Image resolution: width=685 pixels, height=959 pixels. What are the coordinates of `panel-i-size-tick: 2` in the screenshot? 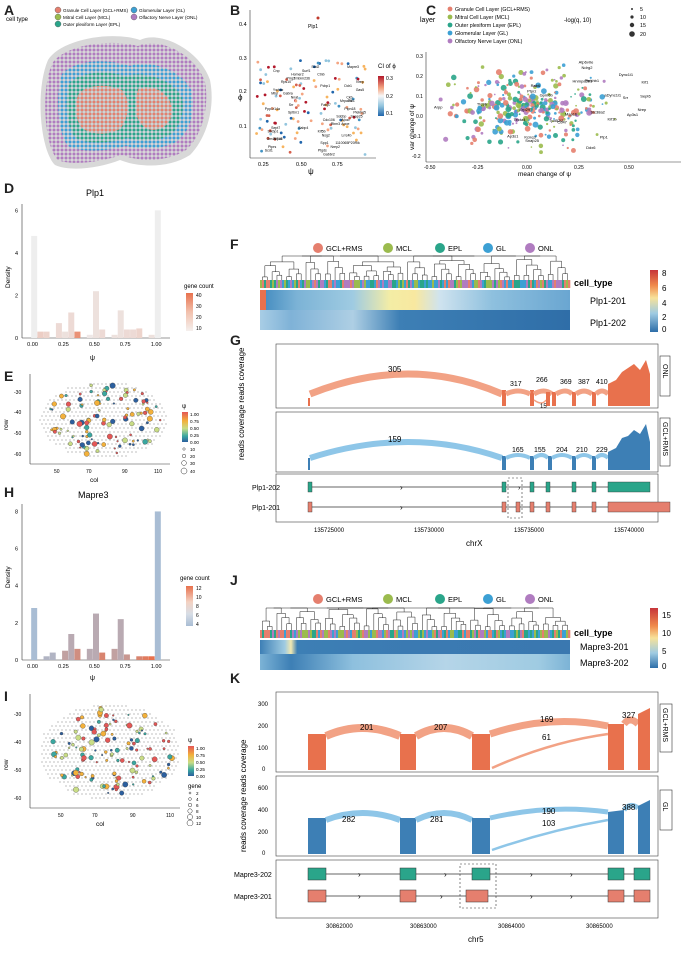 It's located at (197, 793).